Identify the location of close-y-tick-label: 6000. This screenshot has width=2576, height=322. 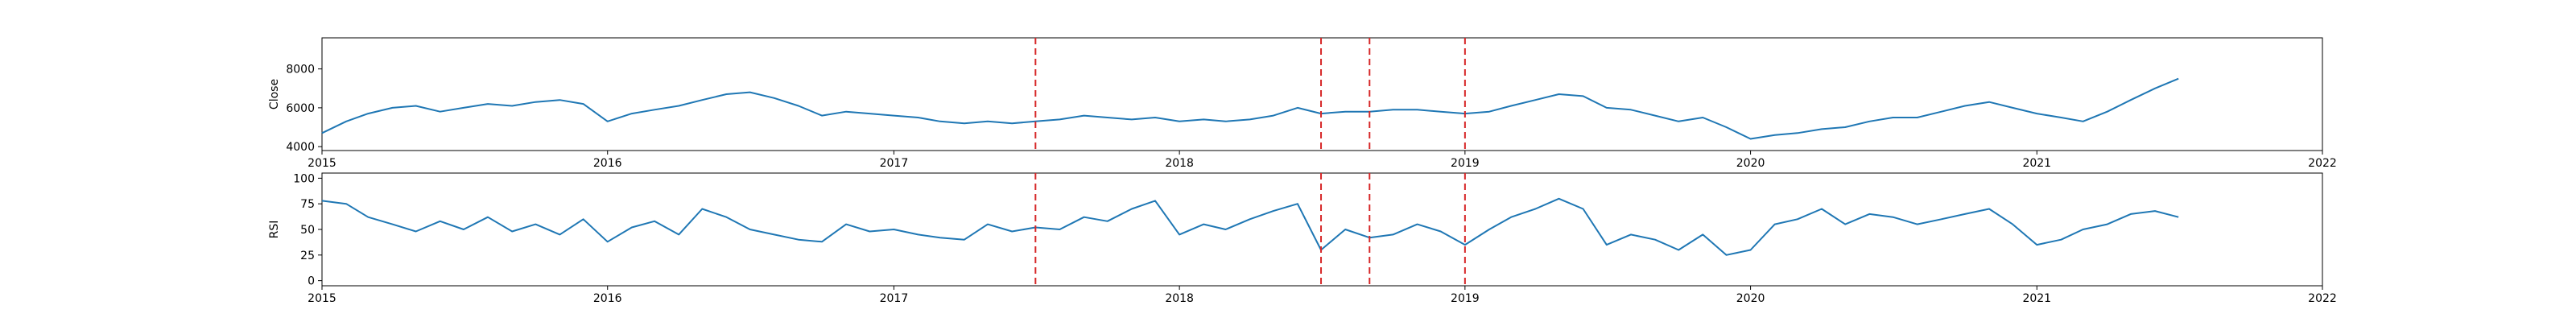
(300, 108).